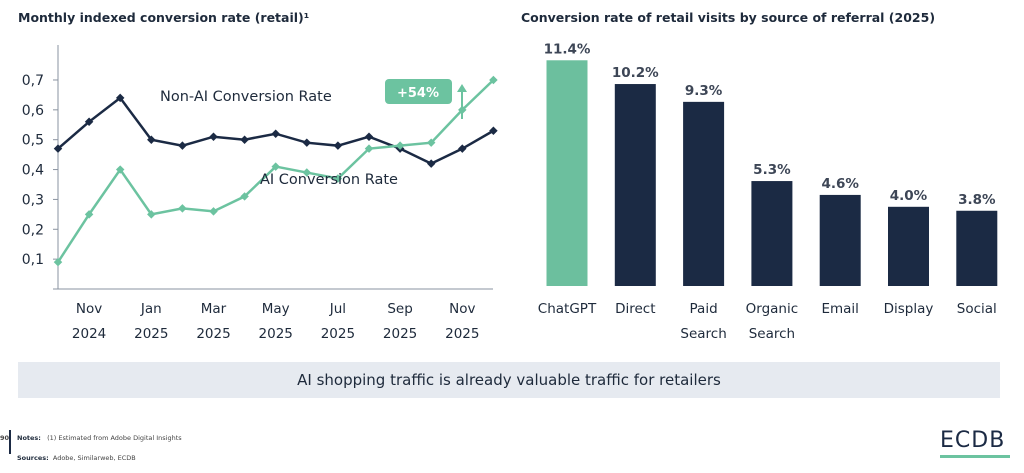 The height and width of the screenshot is (473, 1024). I want to click on y-tick-label: 0,6, so click(33, 111).